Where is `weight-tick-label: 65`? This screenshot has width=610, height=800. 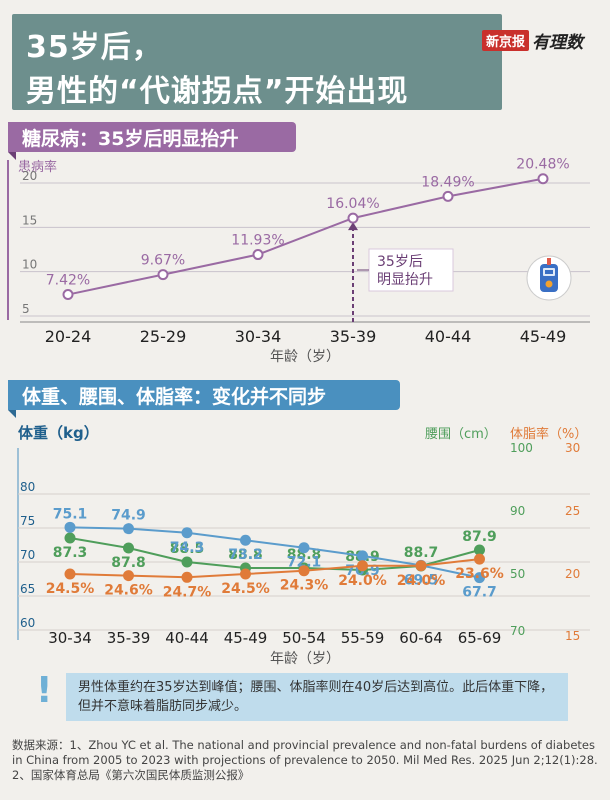 weight-tick-label: 65 is located at coordinates (27, 589).